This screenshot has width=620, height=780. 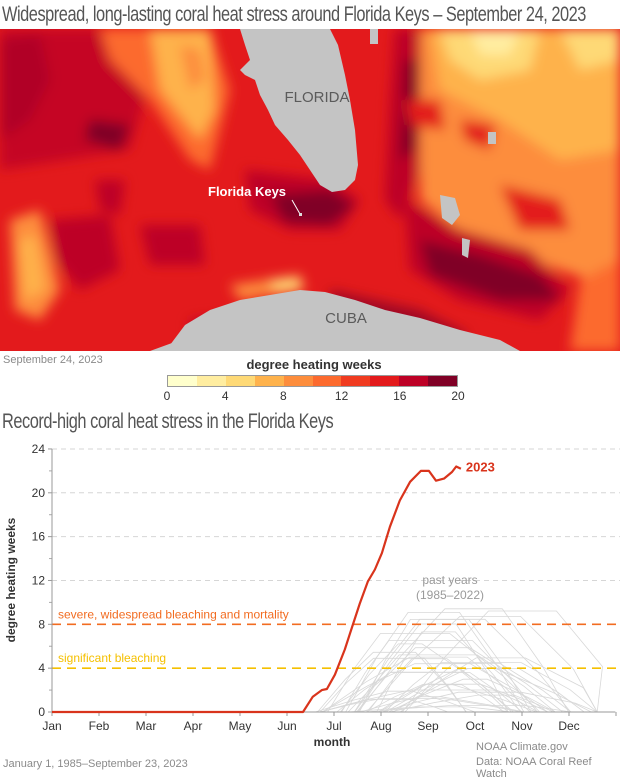 I want to click on florida-keys-label: Florida Keys, so click(x=247, y=191).